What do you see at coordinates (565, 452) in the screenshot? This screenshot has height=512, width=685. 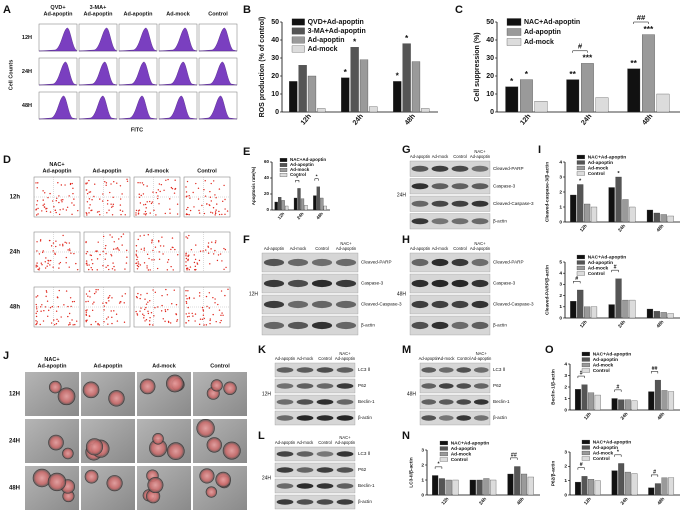 I see `y-tick-label: 3` at bounding box center [565, 452].